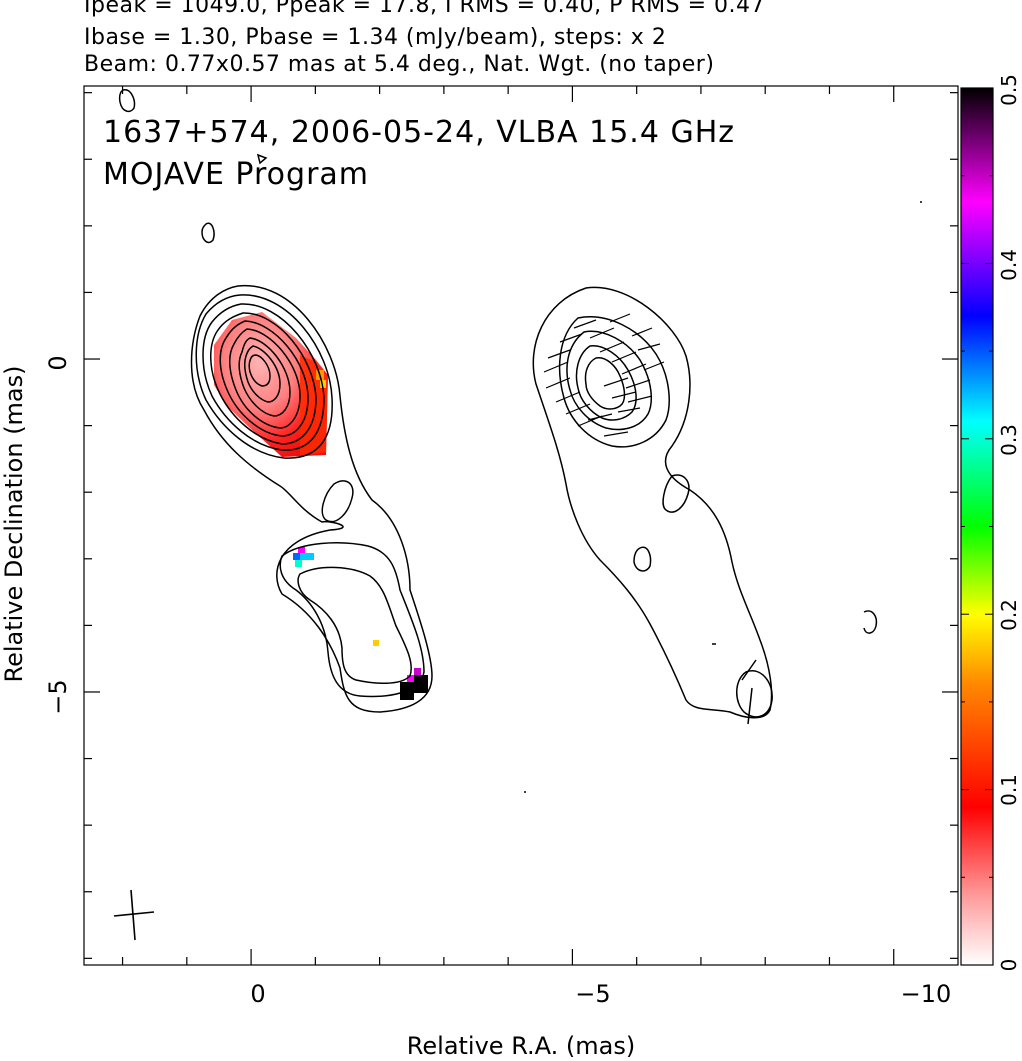  What do you see at coordinates (1009, 790) in the screenshot?
I see `colorbar-label-0.1: 0.1` at bounding box center [1009, 790].